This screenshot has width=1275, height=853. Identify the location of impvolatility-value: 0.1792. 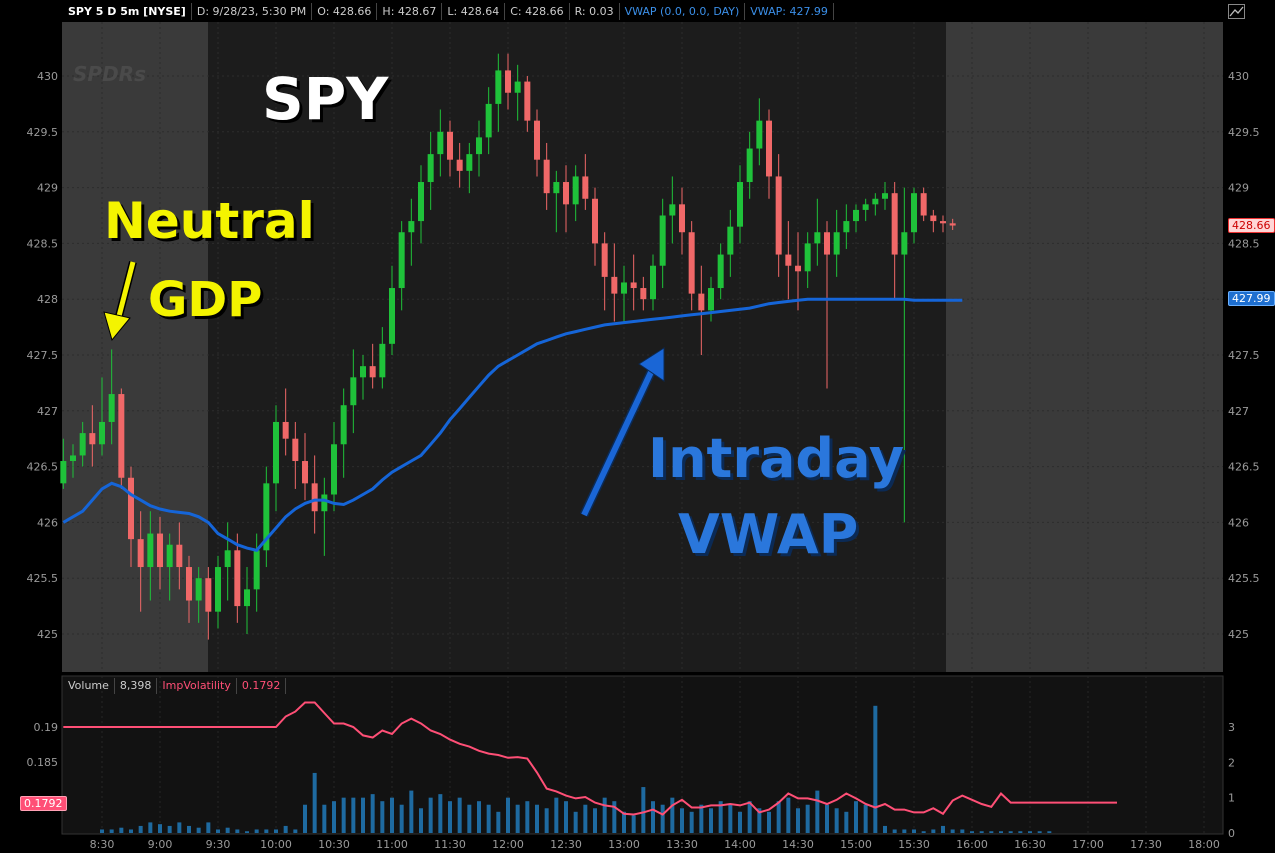
(262, 686).